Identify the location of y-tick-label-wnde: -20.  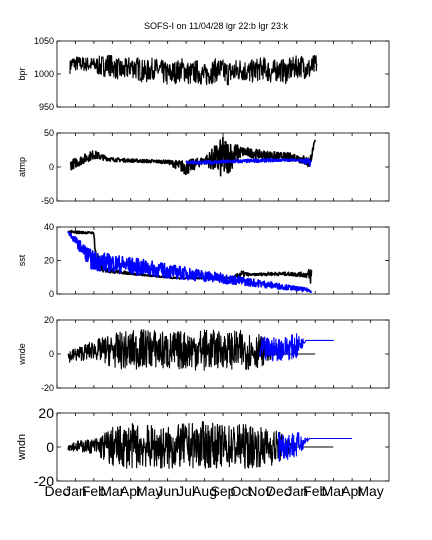
(47, 388).